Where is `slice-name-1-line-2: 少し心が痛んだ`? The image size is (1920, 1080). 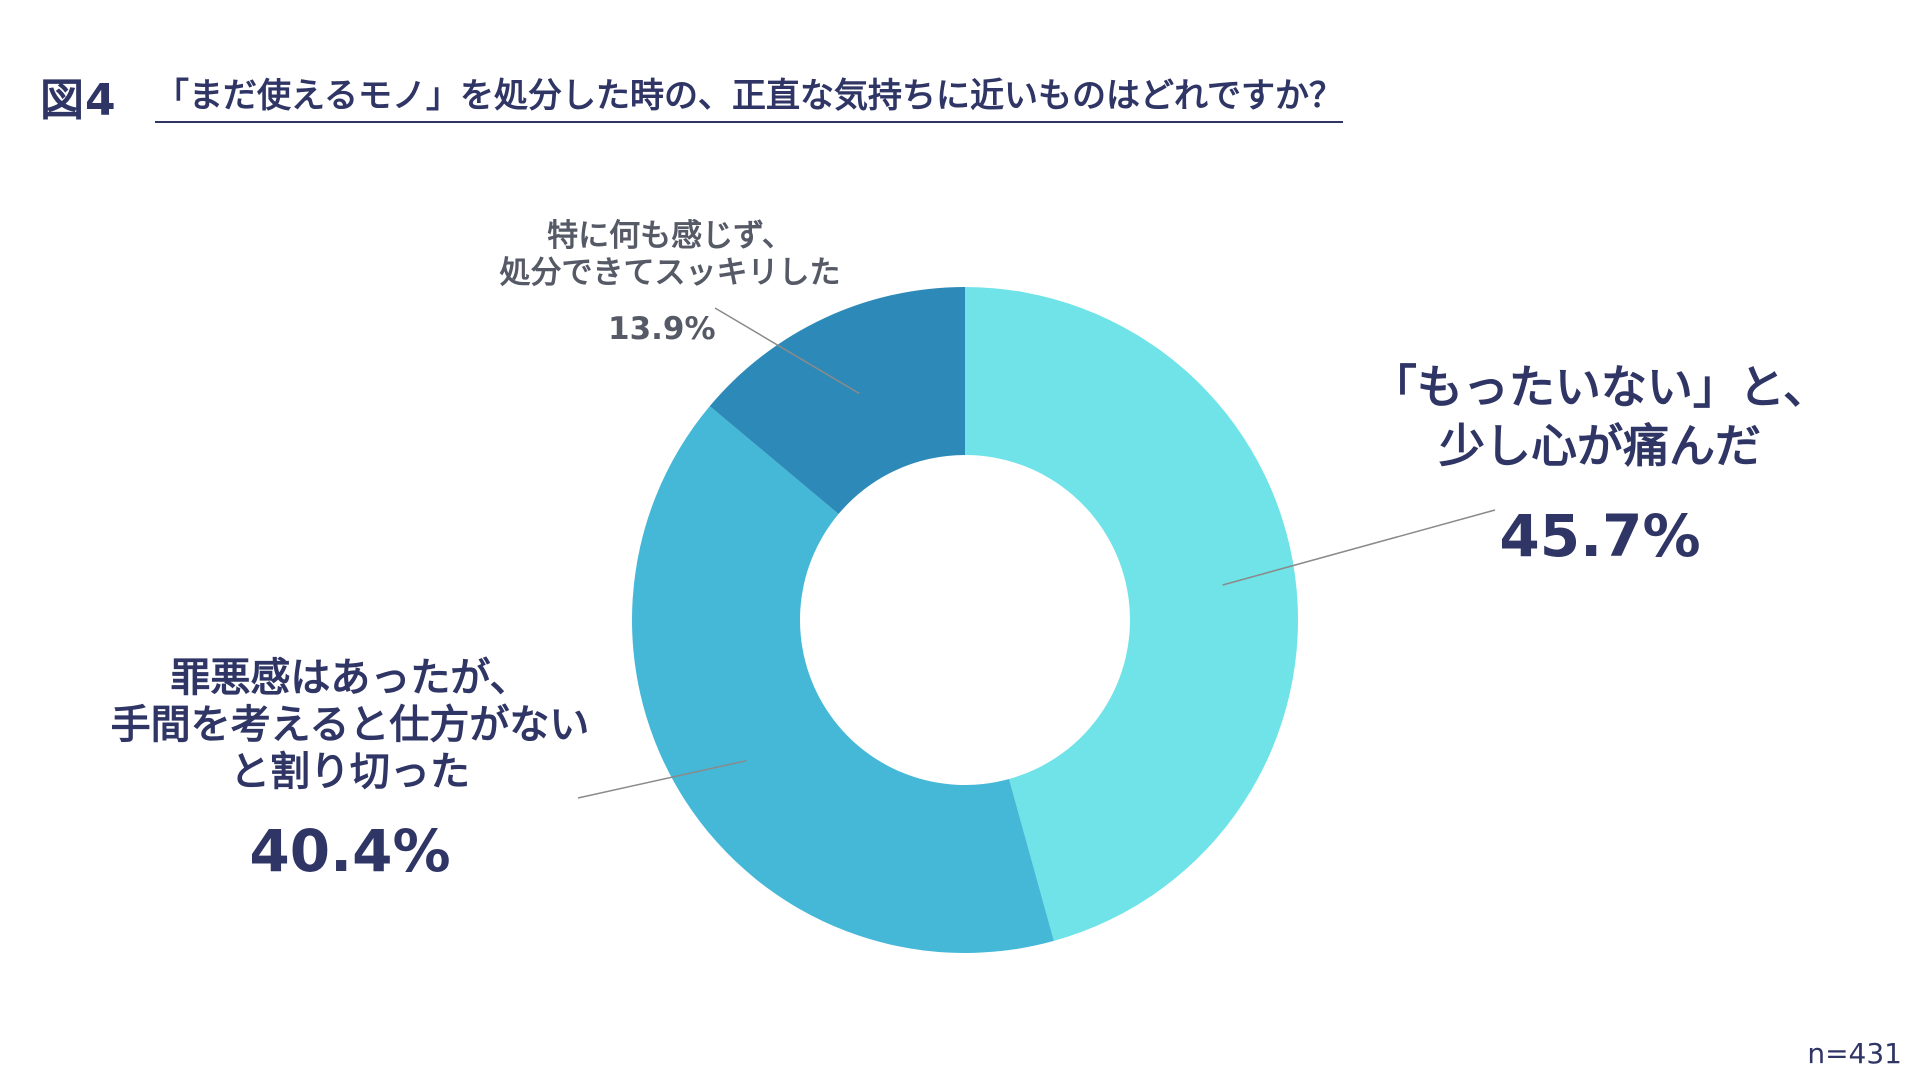 slice-name-1-line-2: 少し心が痛んだ is located at coordinates (1600, 445).